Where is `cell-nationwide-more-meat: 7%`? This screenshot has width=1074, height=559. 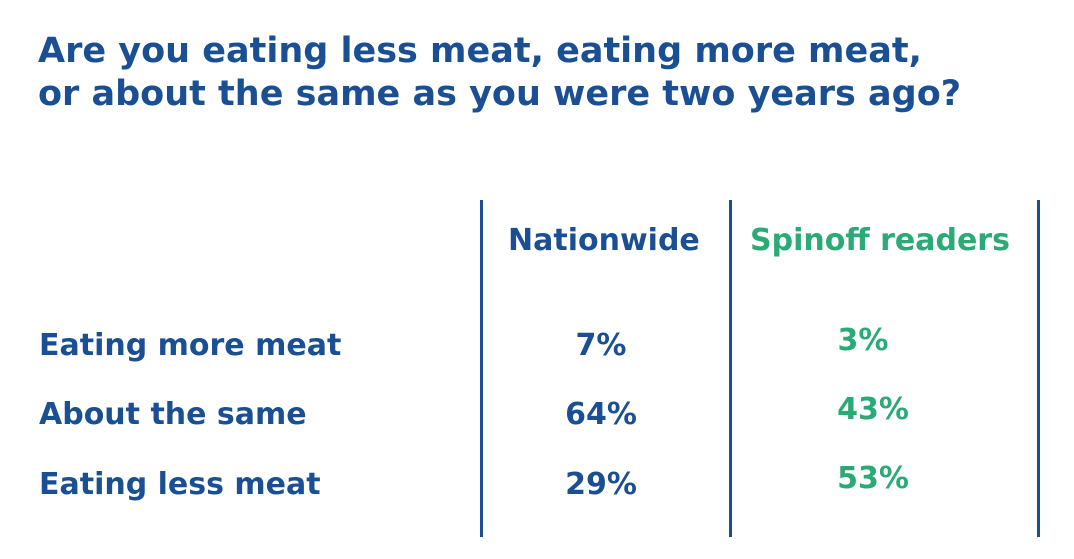 cell-nationwide-more-meat: 7% is located at coordinates (601, 345).